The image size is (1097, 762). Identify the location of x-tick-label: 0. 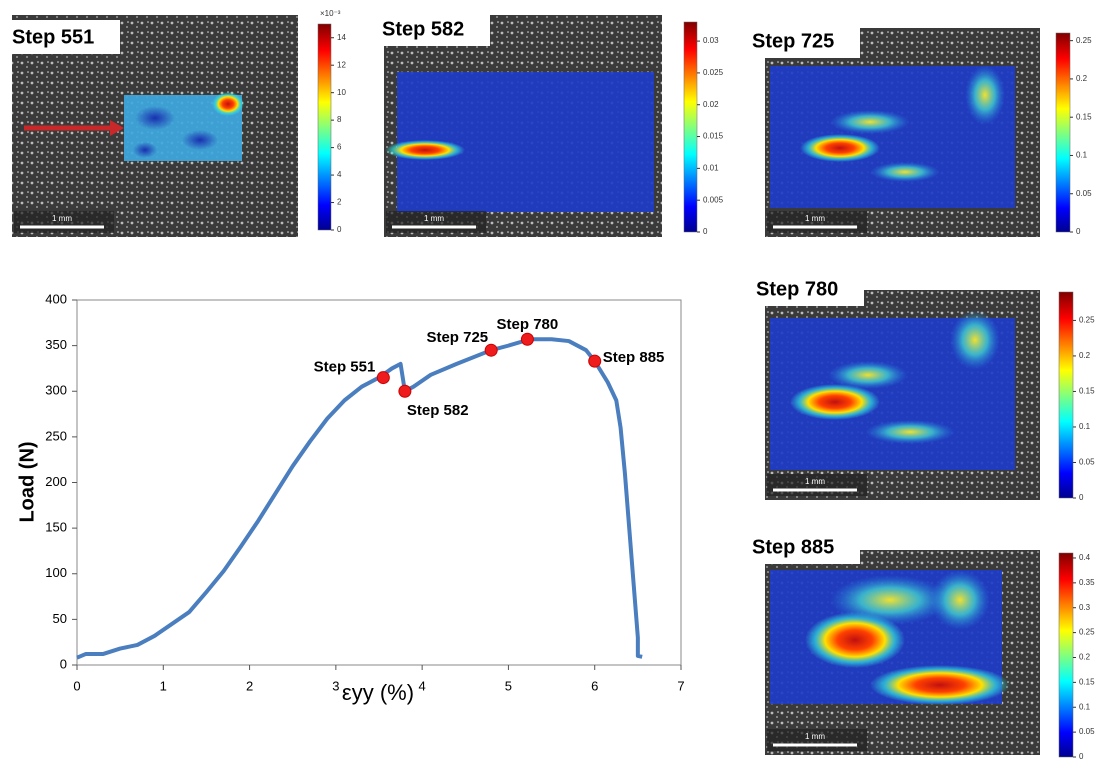
(76, 685).